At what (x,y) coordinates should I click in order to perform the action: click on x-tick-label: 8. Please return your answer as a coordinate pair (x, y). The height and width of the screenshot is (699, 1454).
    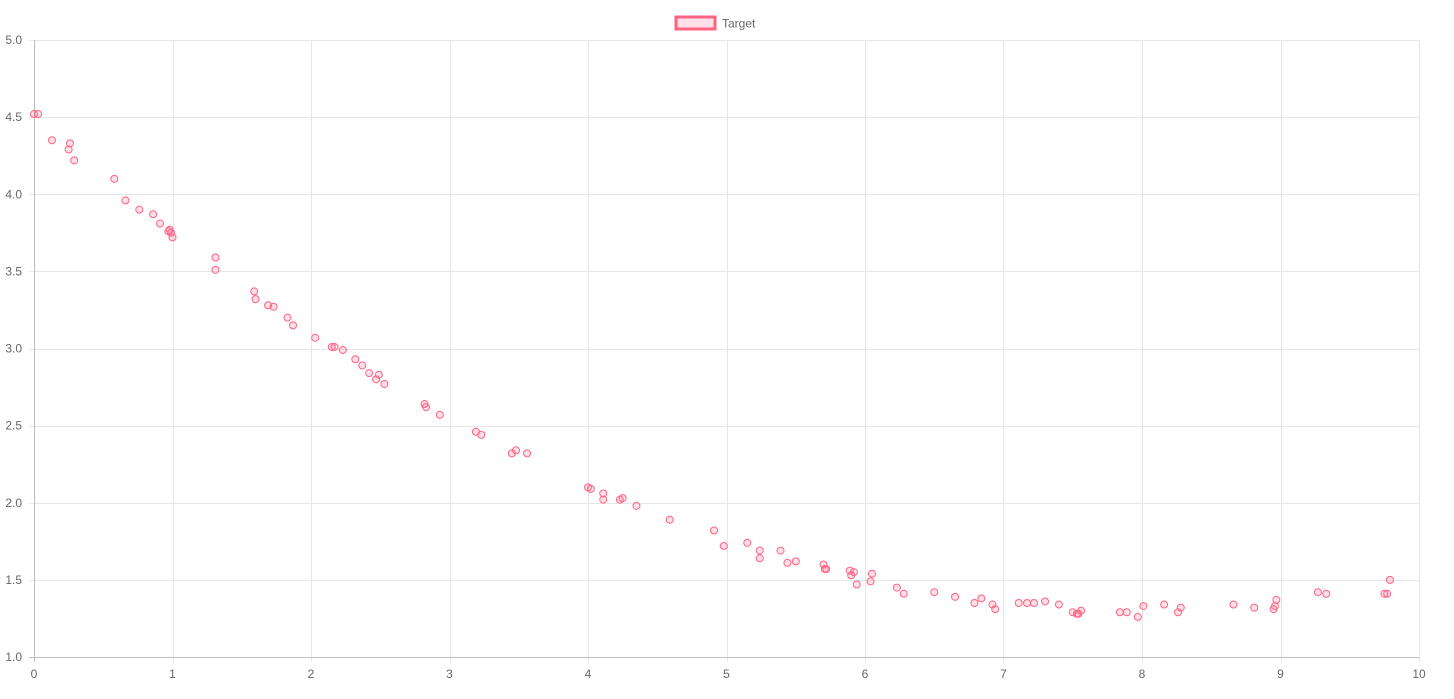
    Looking at the image, I should click on (1142, 674).